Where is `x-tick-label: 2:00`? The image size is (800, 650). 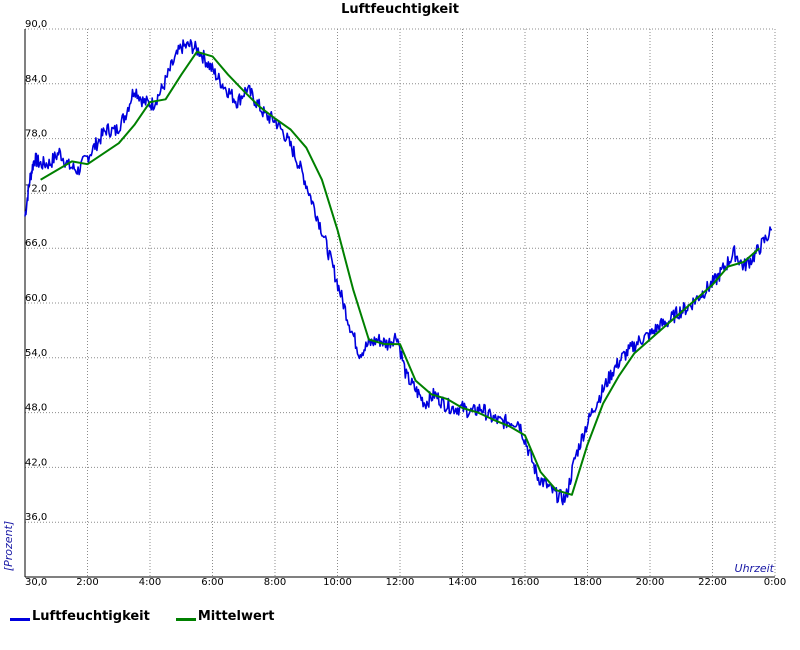 x-tick-label: 2:00 is located at coordinates (87, 582).